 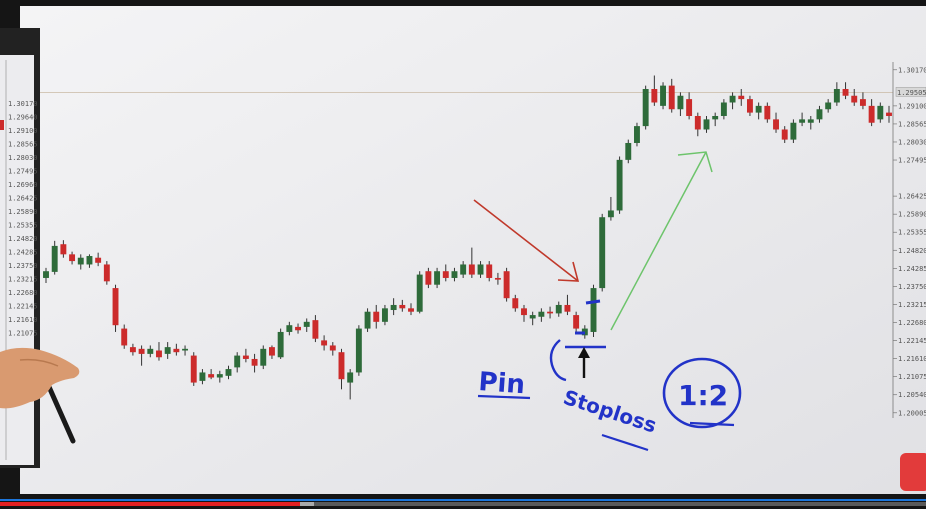 I want to click on red-arrow, so click(x=526, y=240).